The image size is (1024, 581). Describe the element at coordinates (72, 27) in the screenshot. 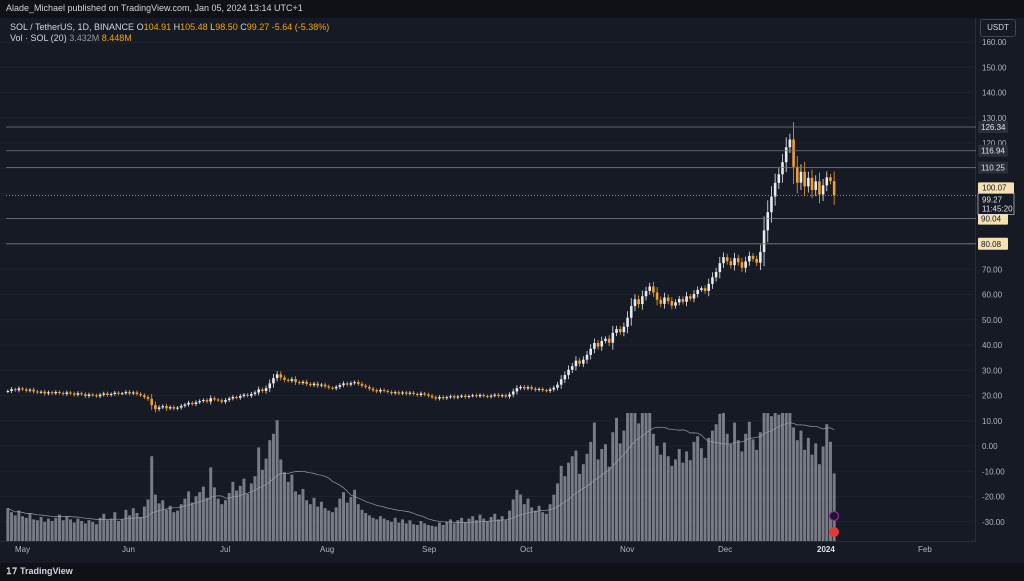

I see `symbol-title: SOL / TetherUS, 1D, BINANCE` at that location.